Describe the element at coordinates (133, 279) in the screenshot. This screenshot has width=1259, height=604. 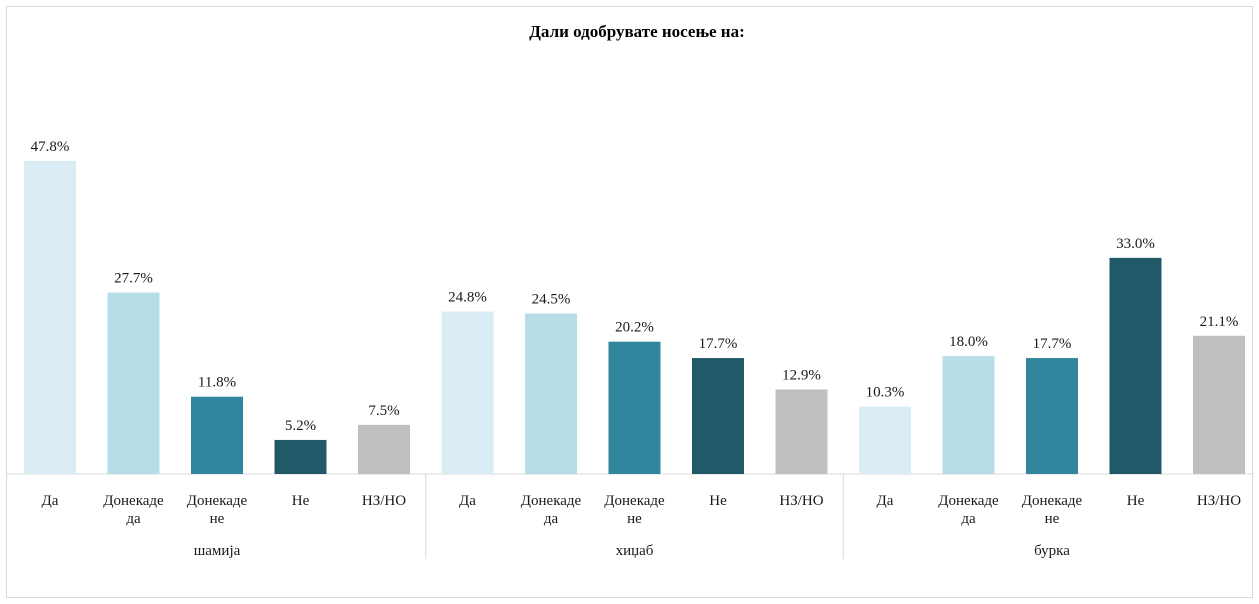
I see `data-label: 27.7%` at that location.